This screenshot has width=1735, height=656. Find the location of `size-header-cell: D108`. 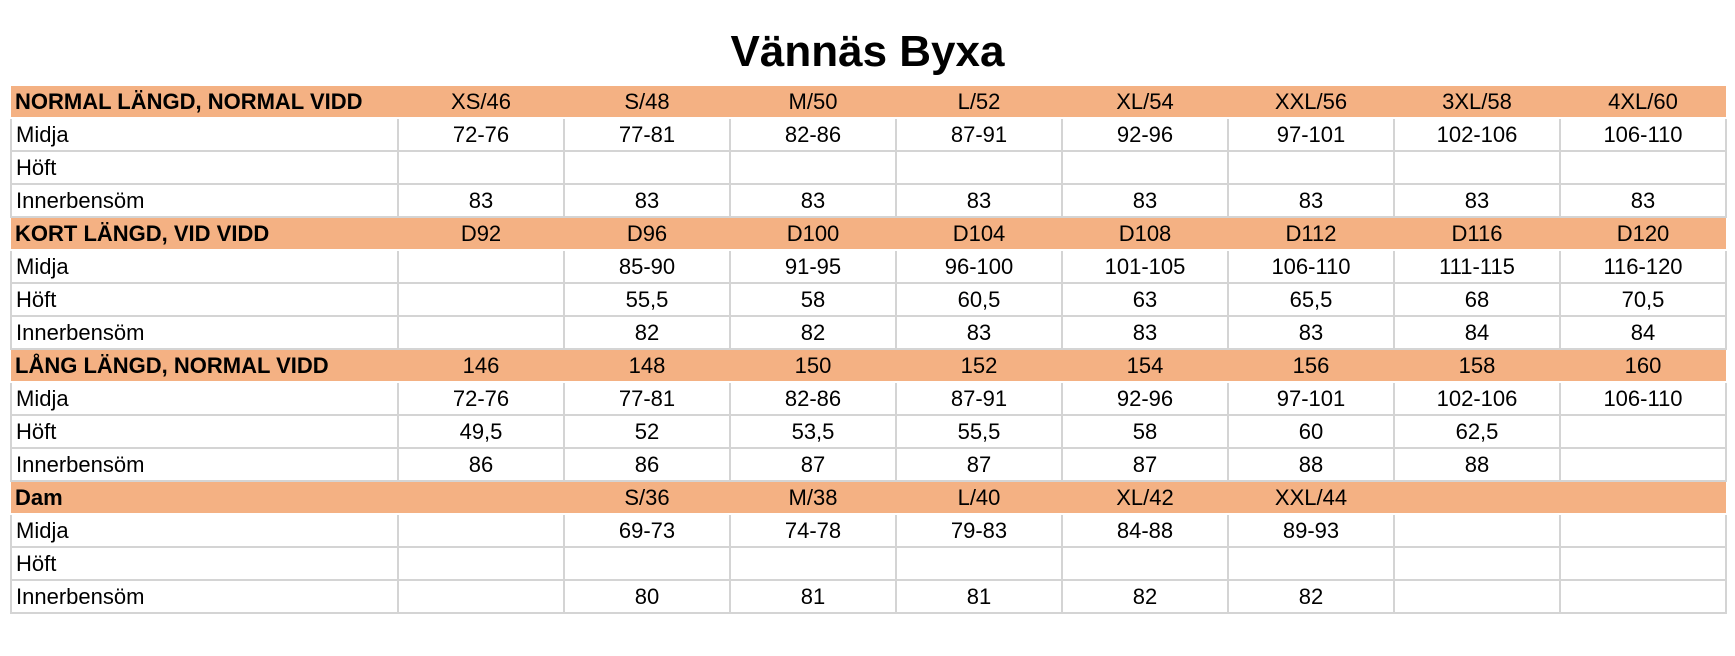

size-header-cell: D108 is located at coordinates (1145, 234).